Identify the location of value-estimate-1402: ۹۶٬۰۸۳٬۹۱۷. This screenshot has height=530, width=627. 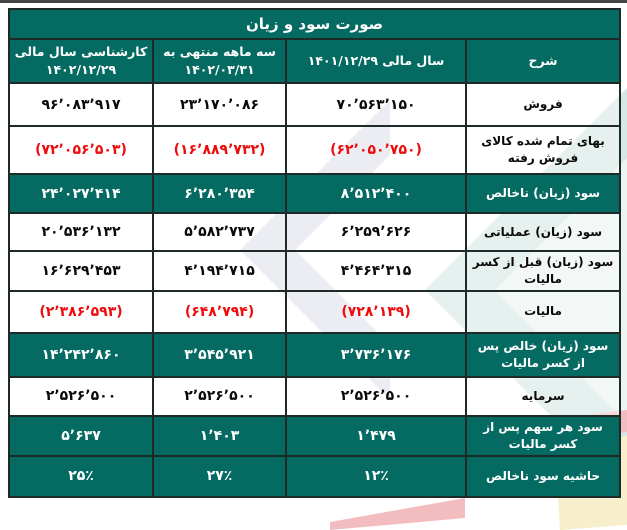
(81, 104).